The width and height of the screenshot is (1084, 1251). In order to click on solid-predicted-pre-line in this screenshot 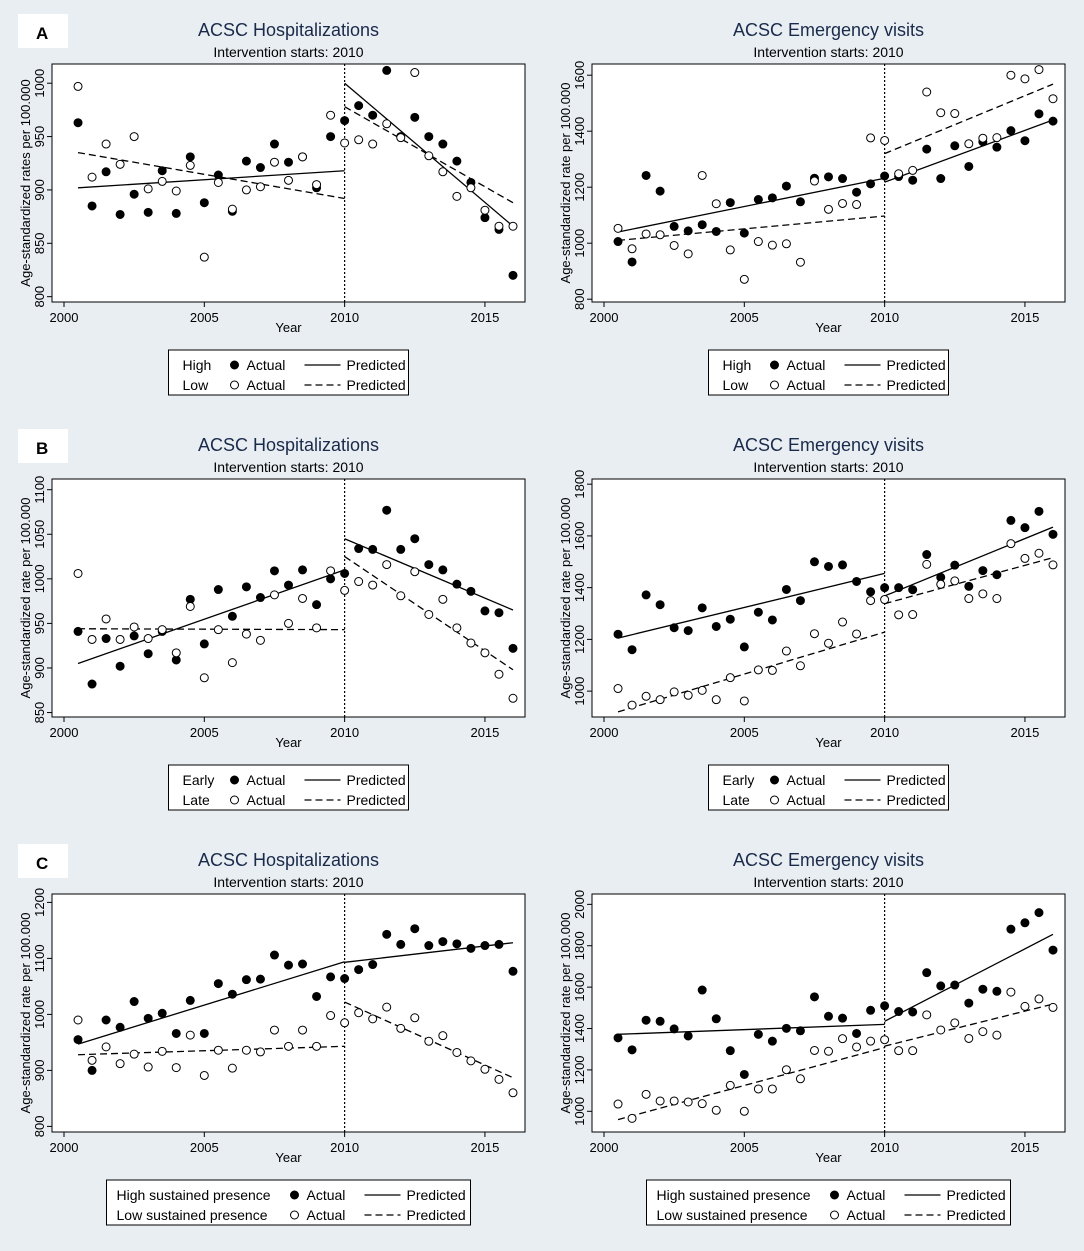, I will do `click(751, 1029)`.